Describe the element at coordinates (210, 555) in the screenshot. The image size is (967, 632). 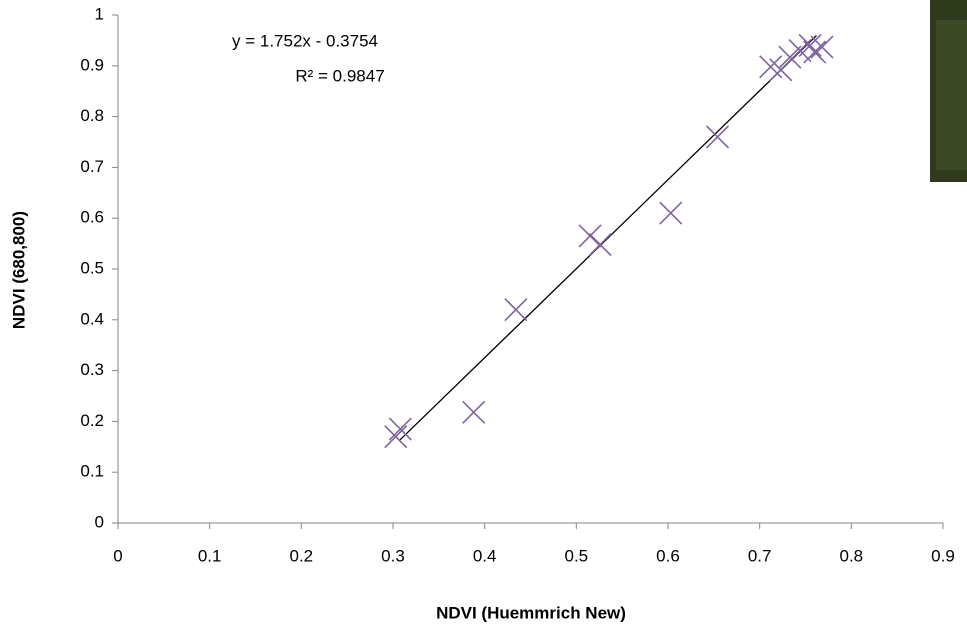
I see `x-tick-label: 0.1` at that location.